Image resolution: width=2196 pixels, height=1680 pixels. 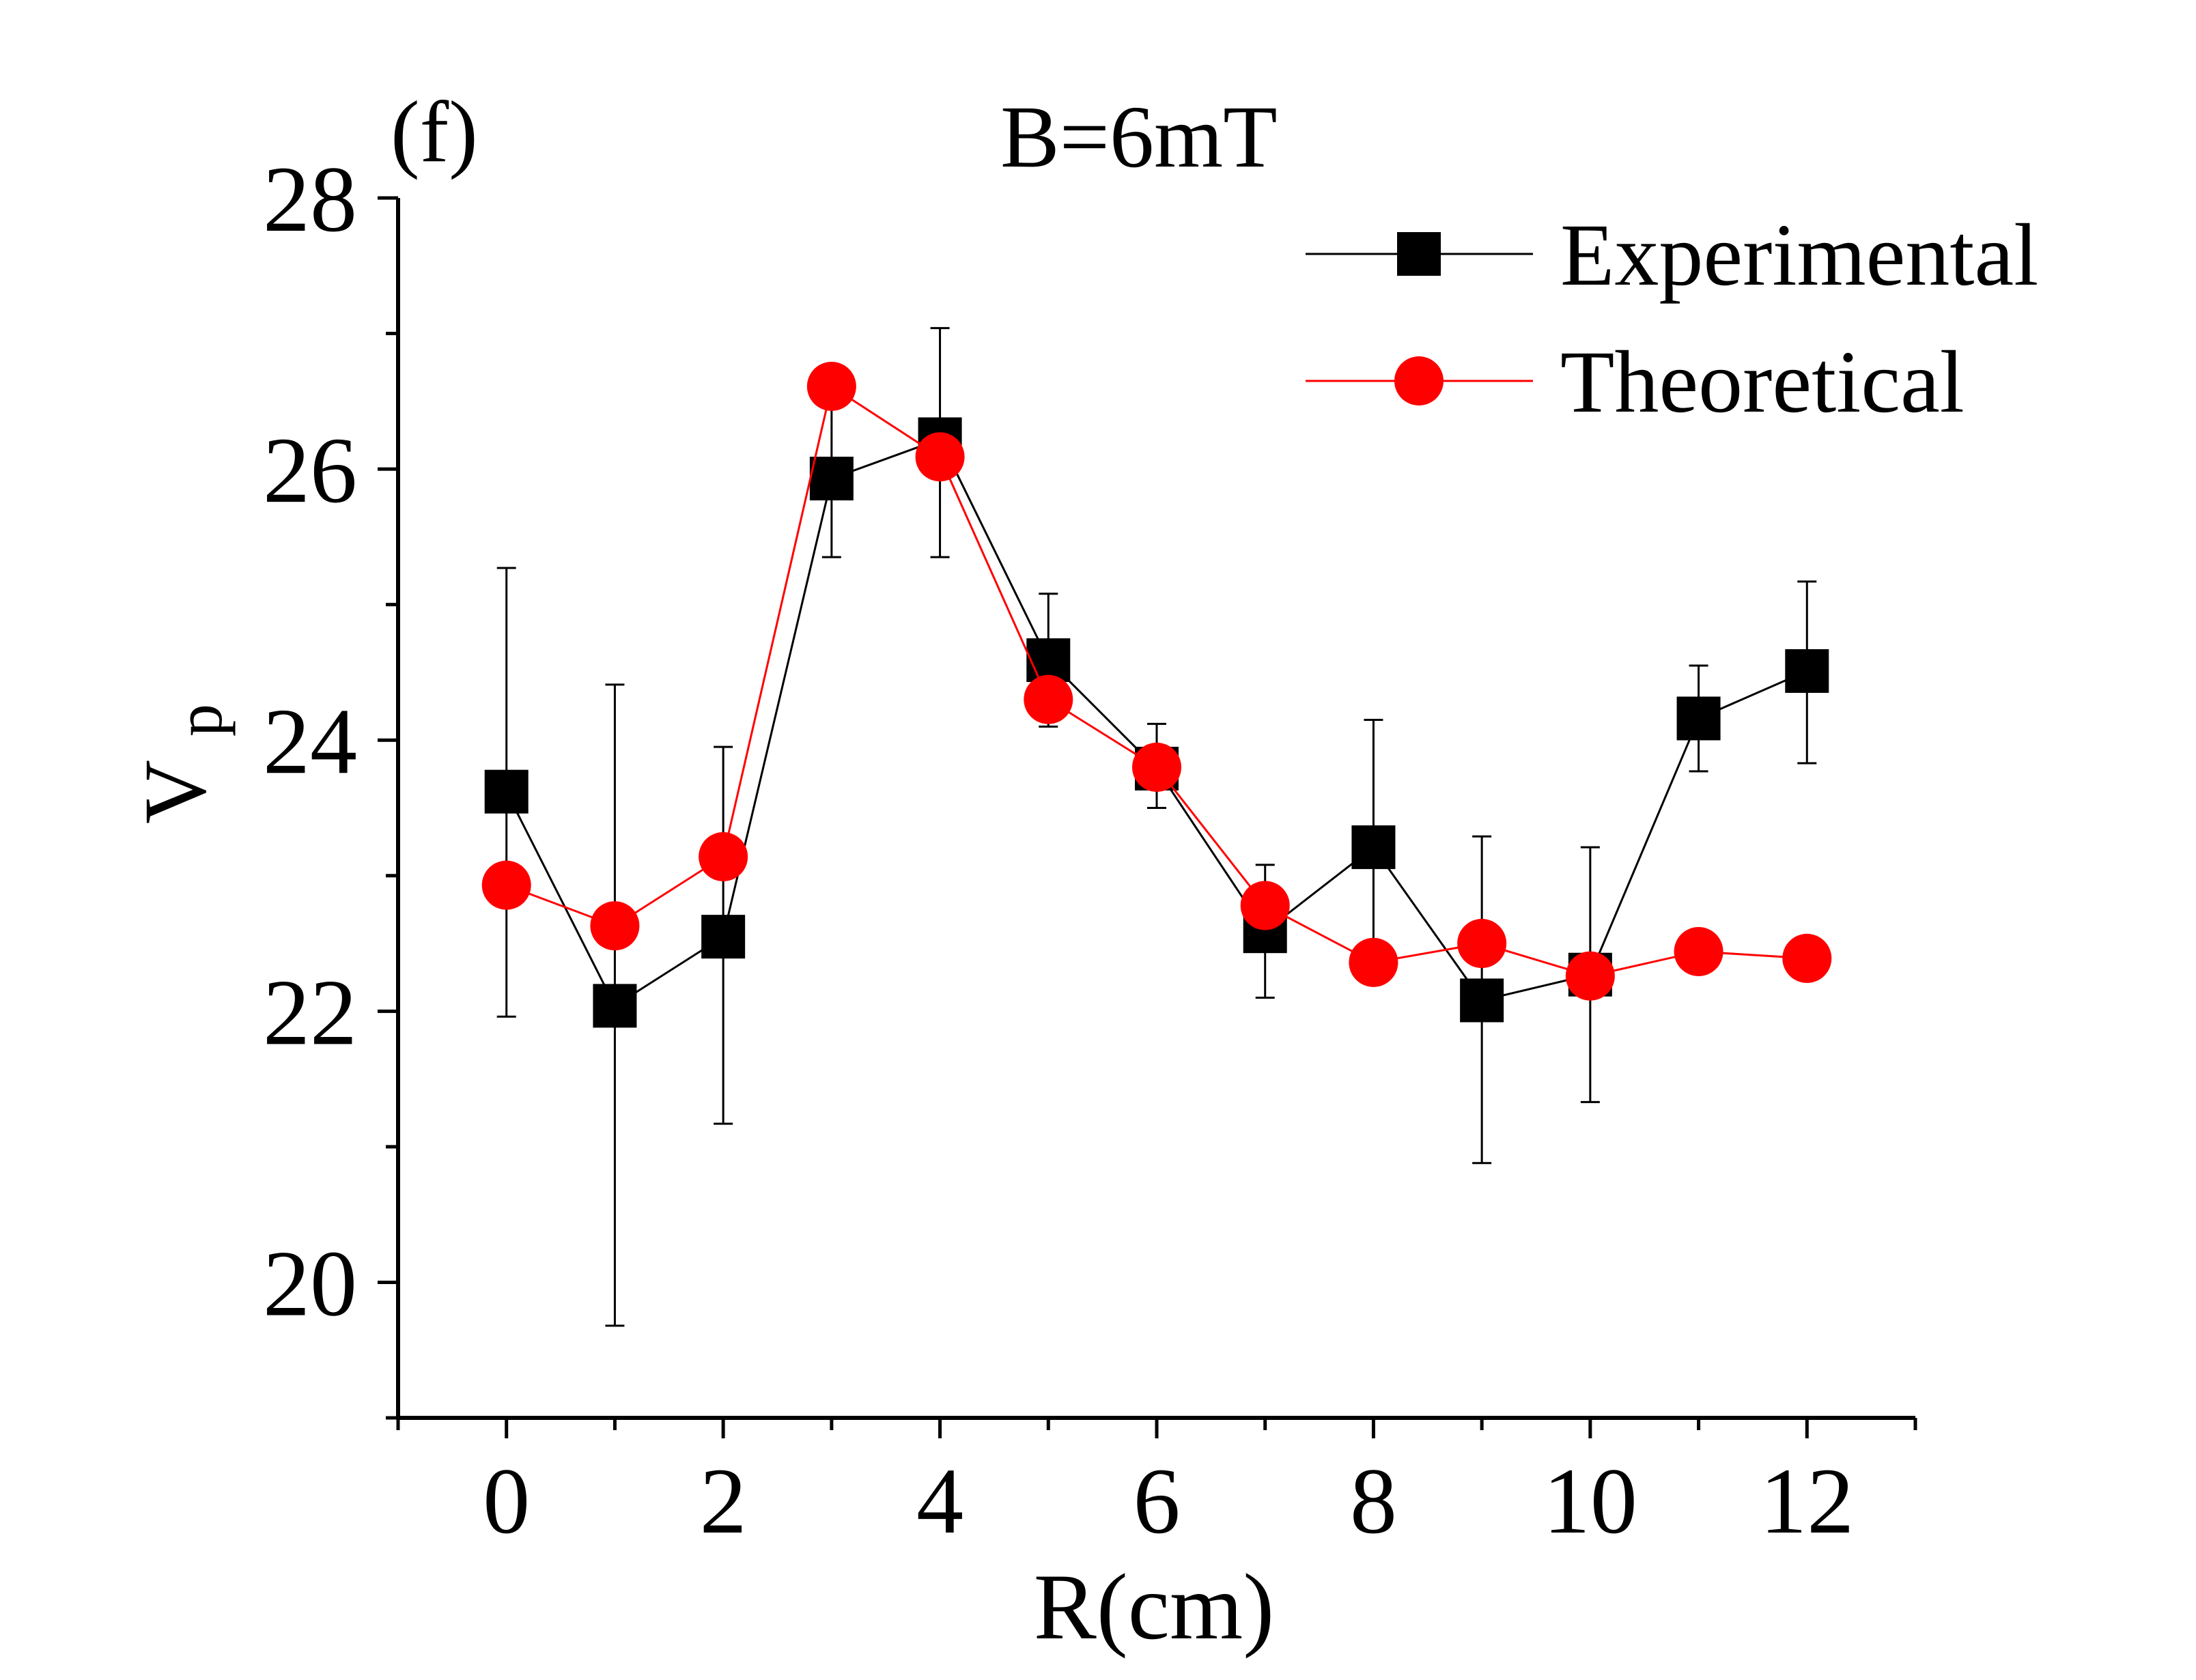 What do you see at coordinates (199, 720) in the screenshot?
I see `y-axis-label-subscript: p` at bounding box center [199, 720].